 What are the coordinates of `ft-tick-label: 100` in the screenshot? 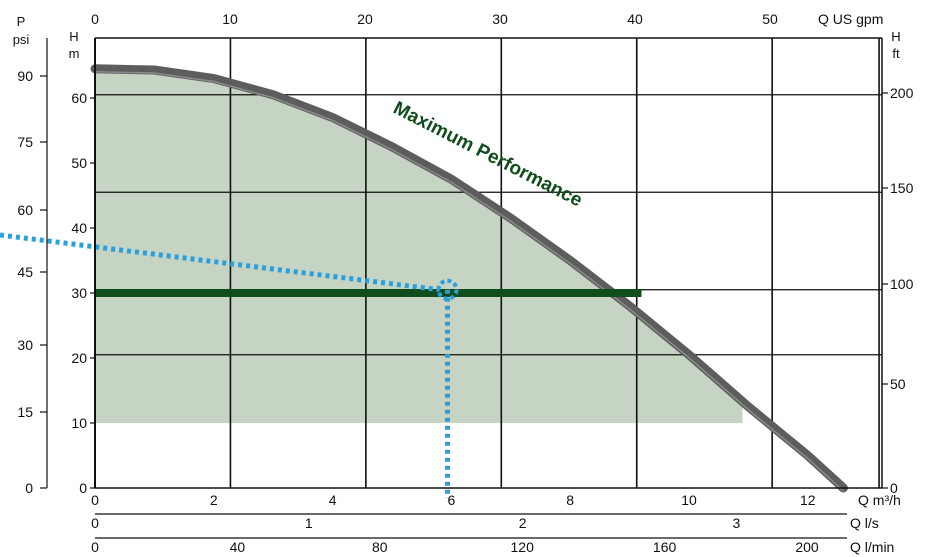 It's located at (902, 284).